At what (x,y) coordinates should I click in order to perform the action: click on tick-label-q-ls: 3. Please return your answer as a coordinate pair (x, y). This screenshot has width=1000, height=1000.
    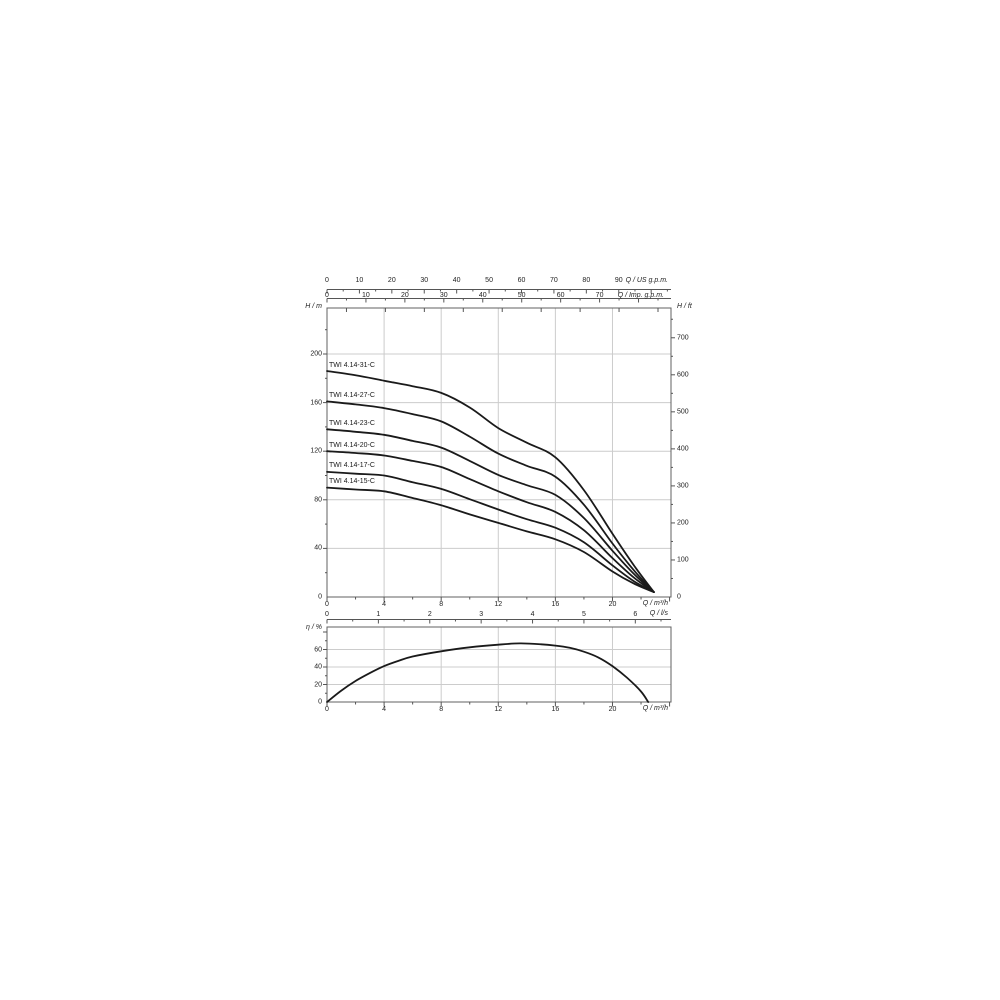
    Looking at the image, I should click on (481, 614).